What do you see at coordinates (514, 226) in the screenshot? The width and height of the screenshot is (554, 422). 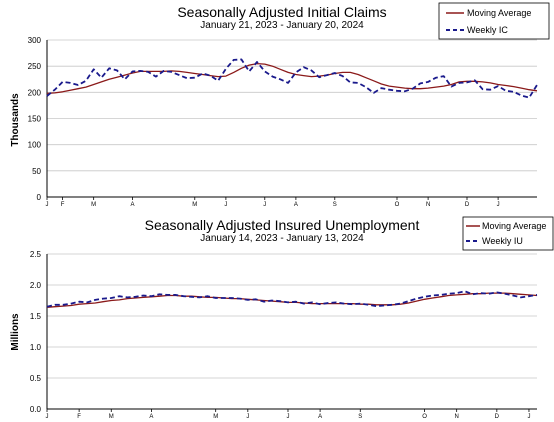 I see `chart2-legend-label-moving-average: Moving Average` at bounding box center [514, 226].